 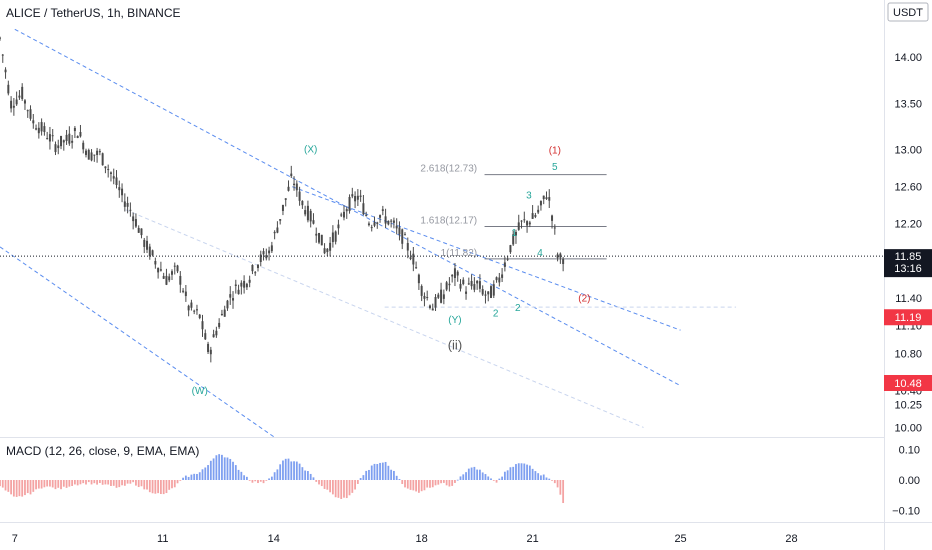 I want to click on macd-axis: 0.10 0.00 −0.10, so click(x=906, y=481).